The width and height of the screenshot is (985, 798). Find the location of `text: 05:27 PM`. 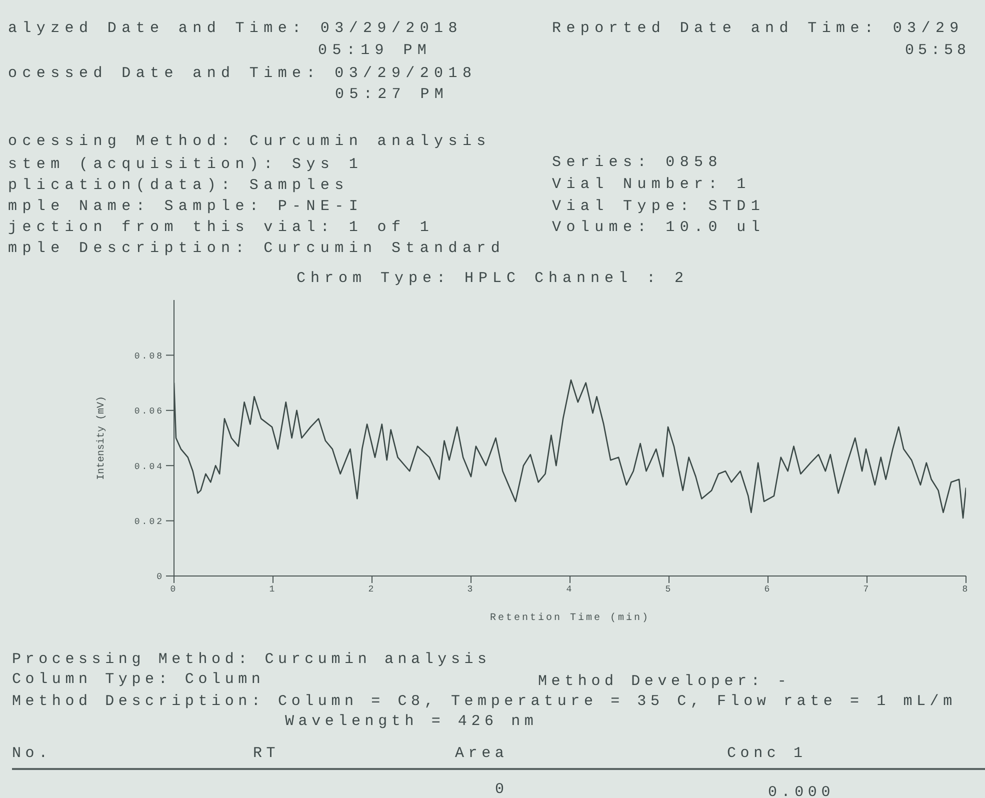

text: 05:27 PM is located at coordinates (392, 94).